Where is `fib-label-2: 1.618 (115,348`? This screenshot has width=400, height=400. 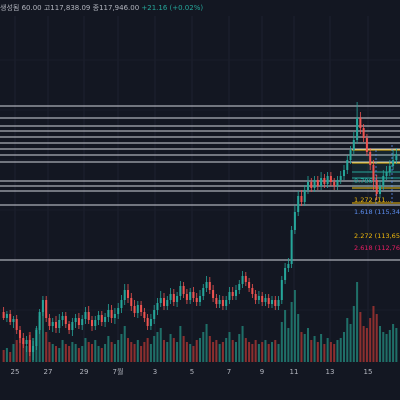
fib-label-2: 1.618 (115,348 is located at coordinates (377, 212).